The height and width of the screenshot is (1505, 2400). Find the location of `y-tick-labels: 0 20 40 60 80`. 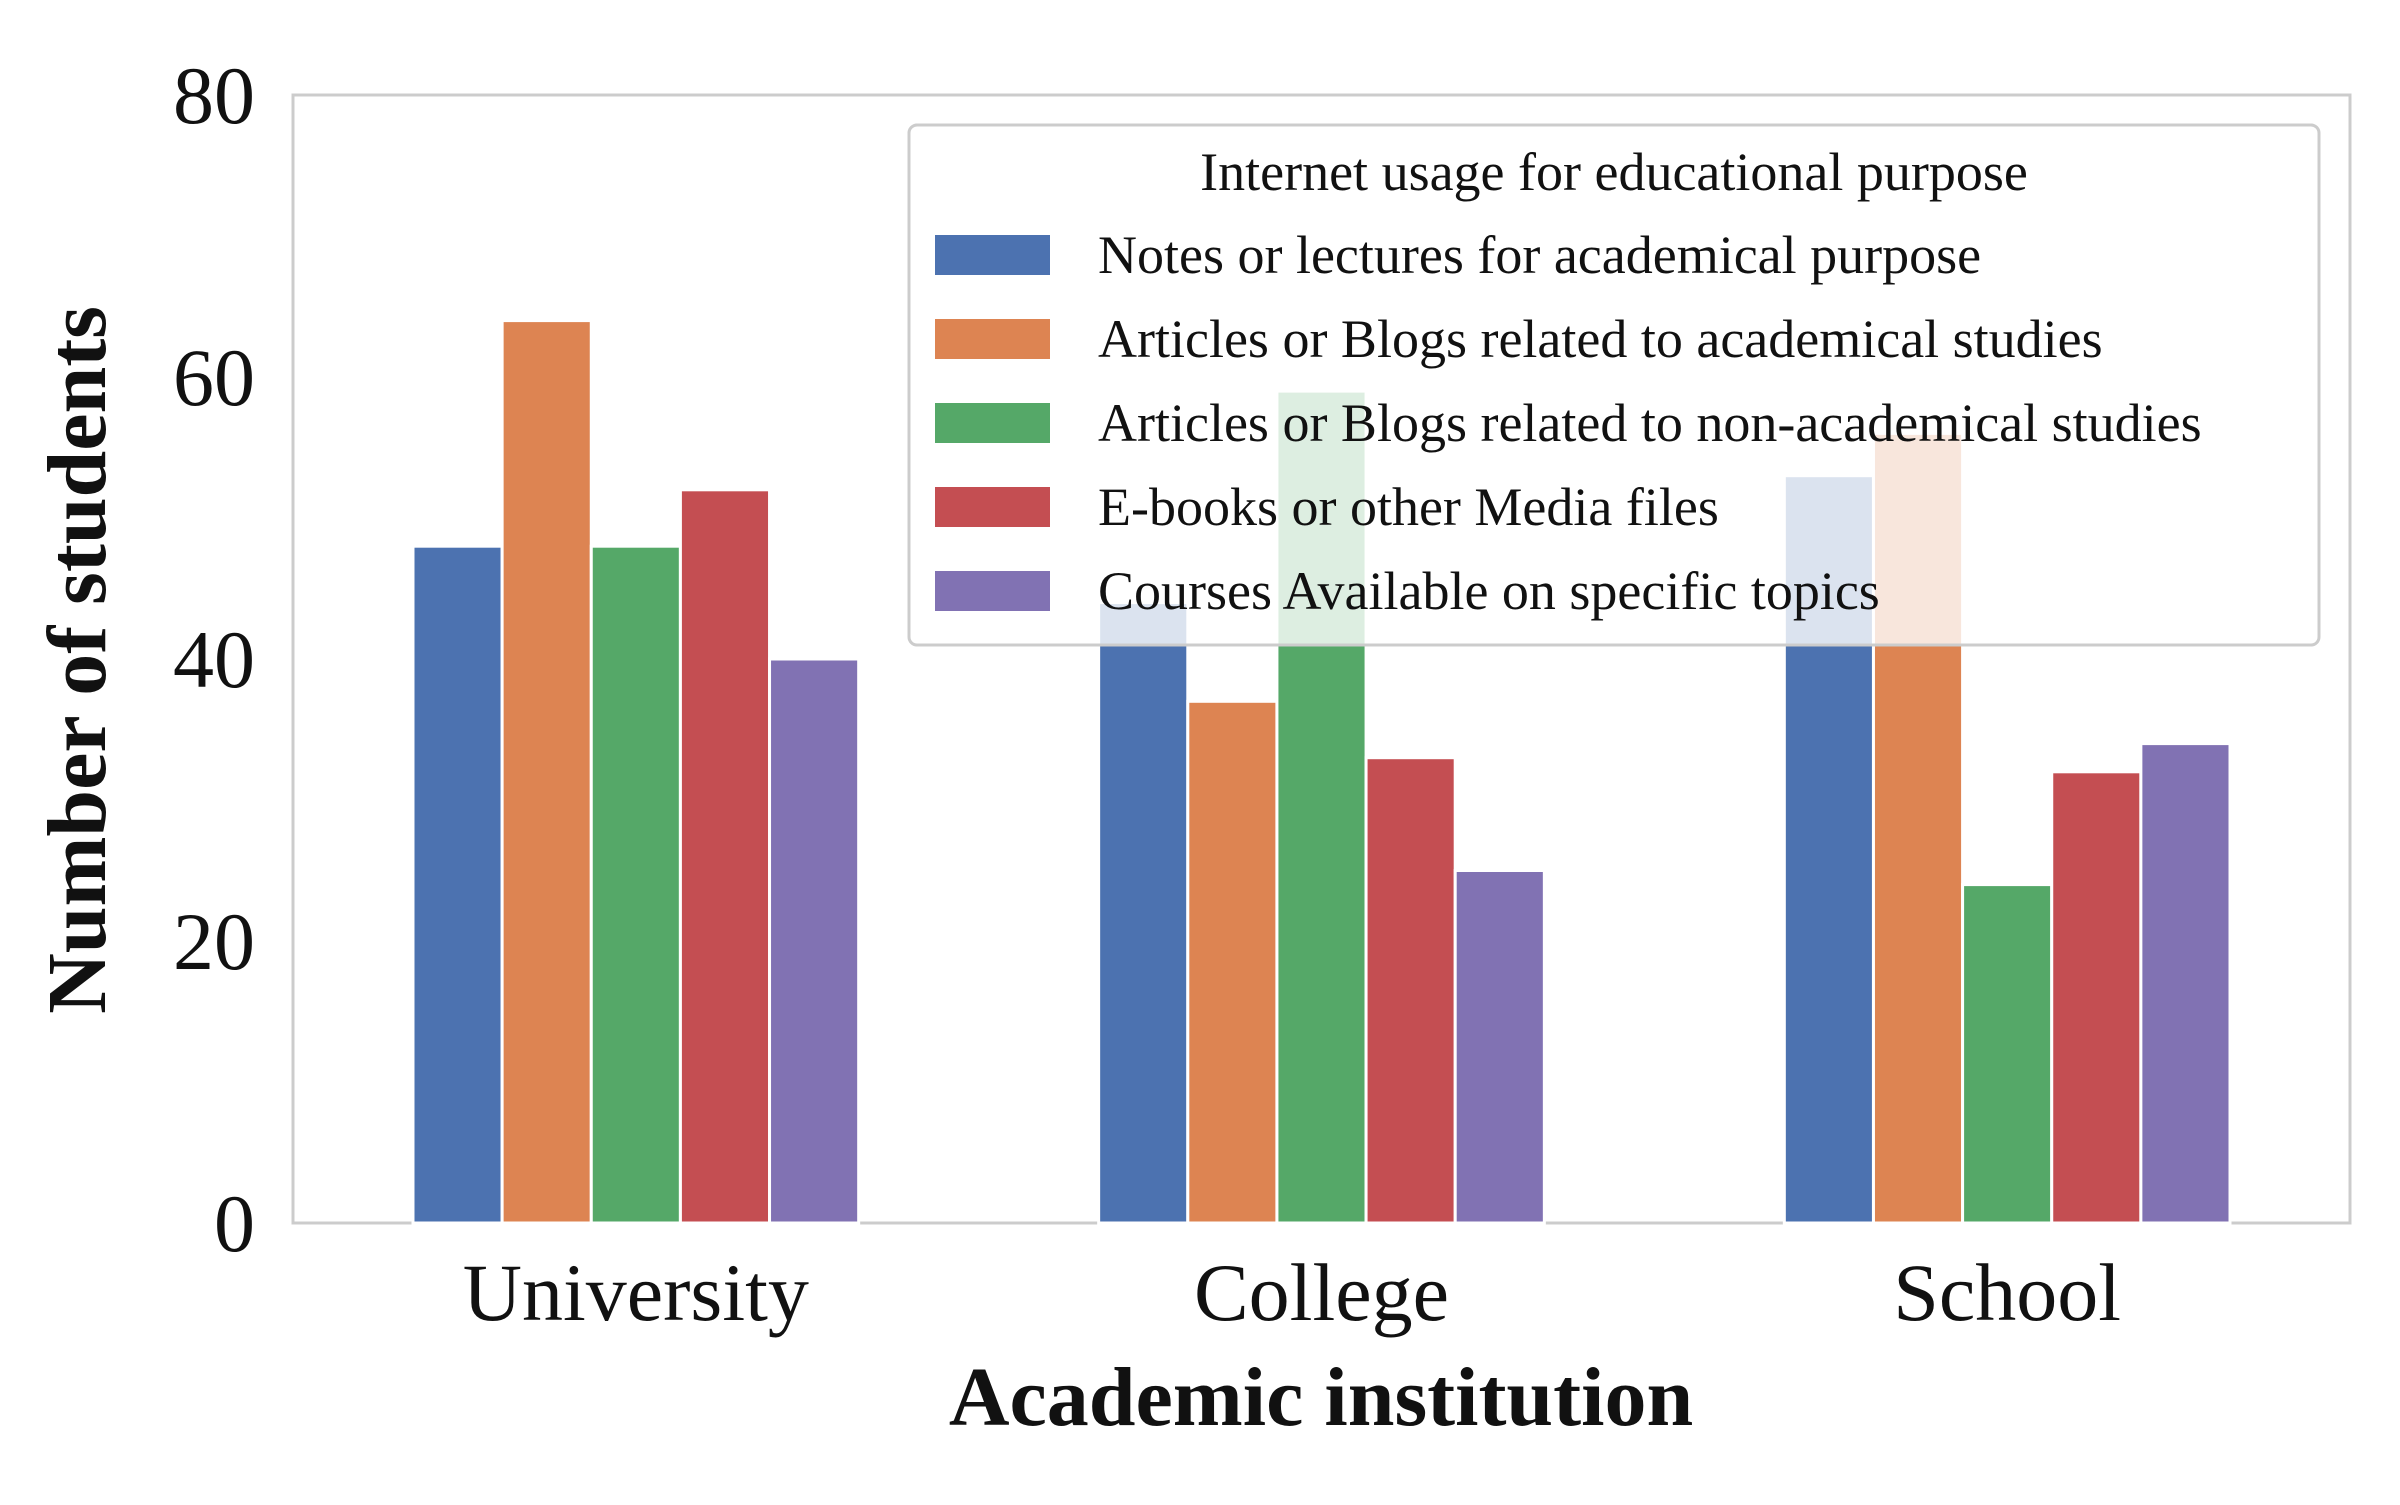

y-tick-labels: 0 20 40 60 80 is located at coordinates (214, 659).